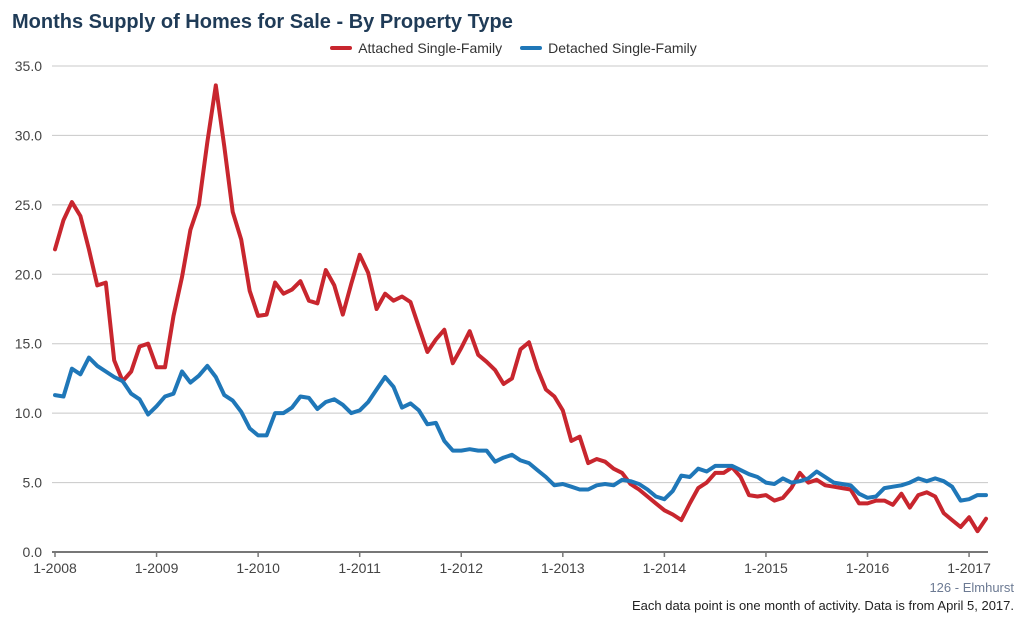  Describe the element at coordinates (33, 552) in the screenshot. I see `y-tick-label: 0.0` at that location.